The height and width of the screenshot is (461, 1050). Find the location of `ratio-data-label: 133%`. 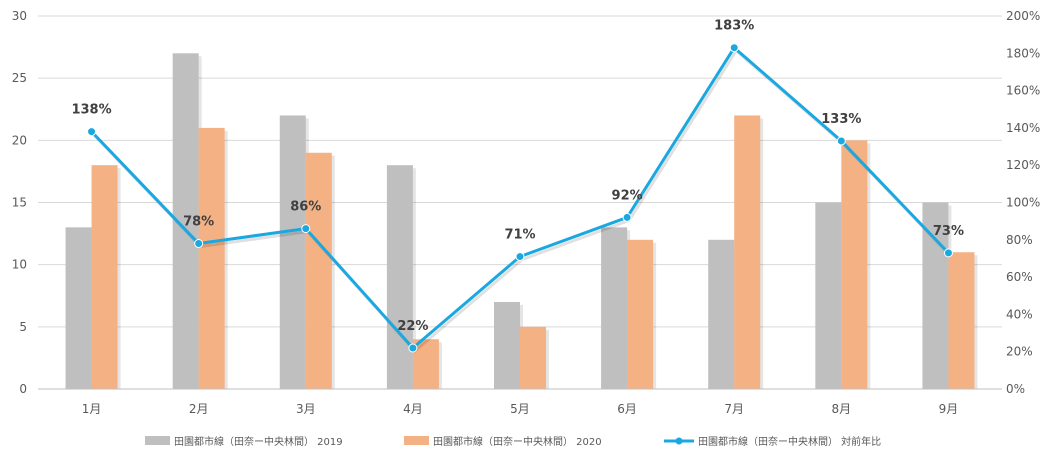

ratio-data-label: 133% is located at coordinates (841, 119).